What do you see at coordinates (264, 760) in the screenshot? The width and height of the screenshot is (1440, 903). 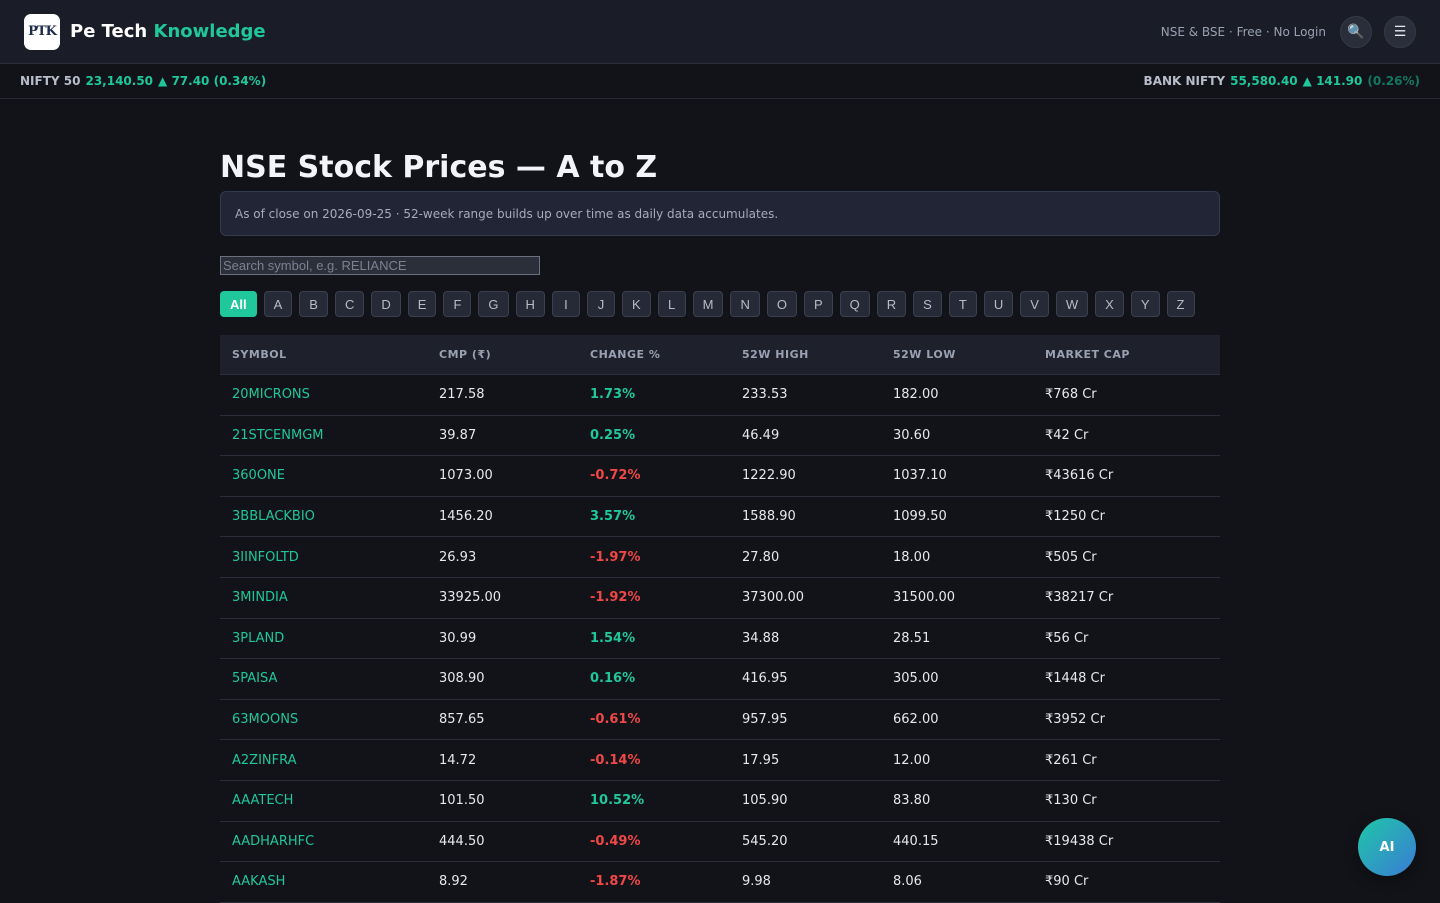 I see `cell-symbol: A2ZINFRA` at bounding box center [264, 760].